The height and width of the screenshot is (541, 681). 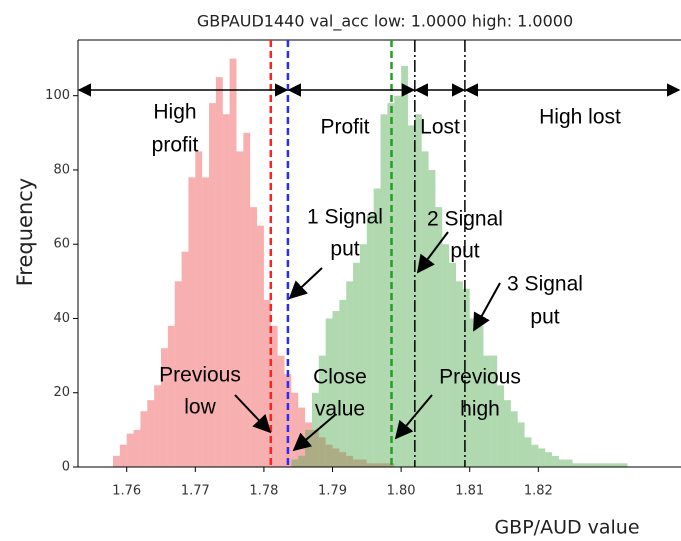 I want to click on annotation: profit, so click(x=175, y=145).